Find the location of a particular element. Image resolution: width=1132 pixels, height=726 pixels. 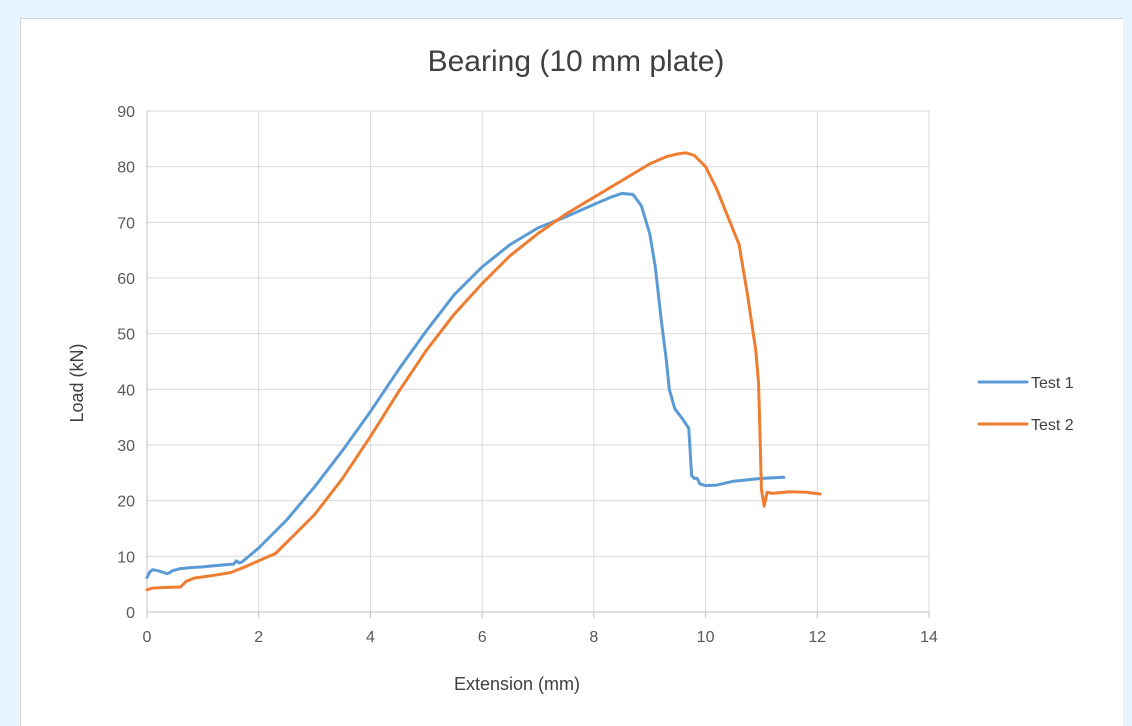

y-tick-label: 10 is located at coordinates (126, 557).